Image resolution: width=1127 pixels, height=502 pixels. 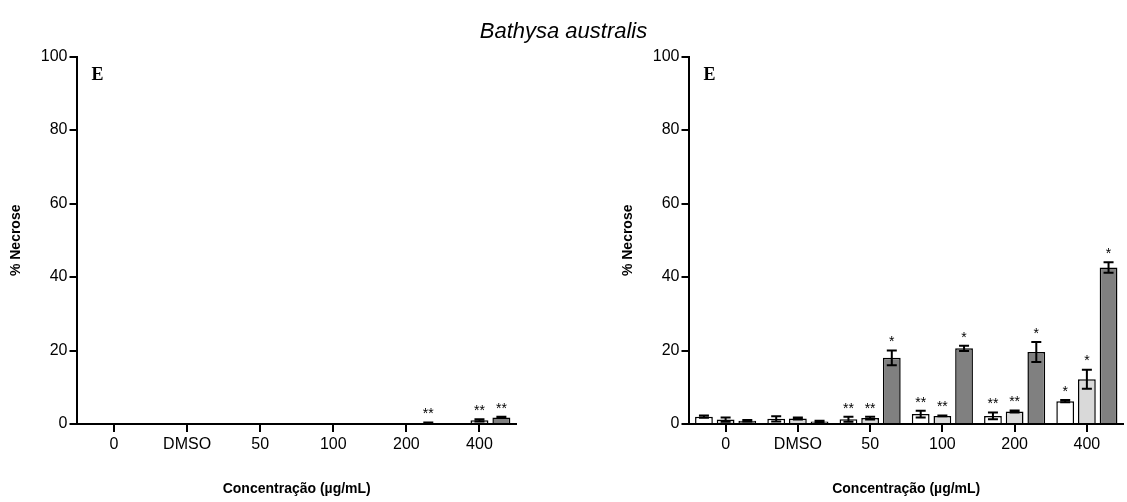 What do you see at coordinates (563, 31) in the screenshot?
I see `text: Bathysa australis` at bounding box center [563, 31].